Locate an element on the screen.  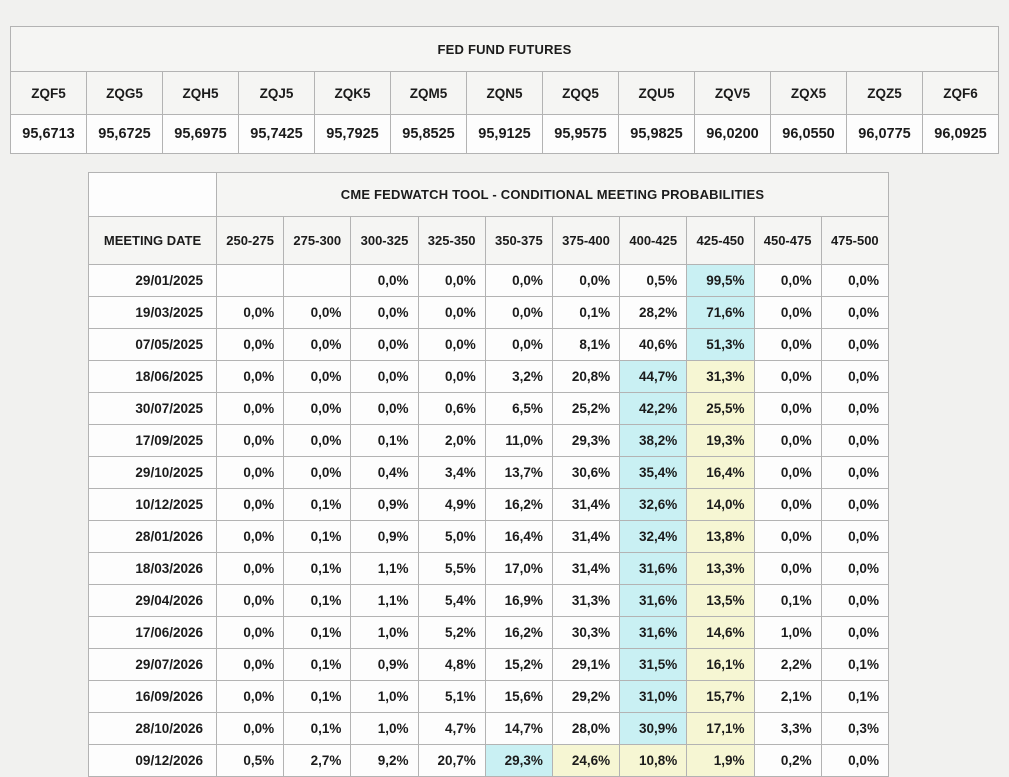
futures-ticker: ZQM5 is located at coordinates (428, 93).